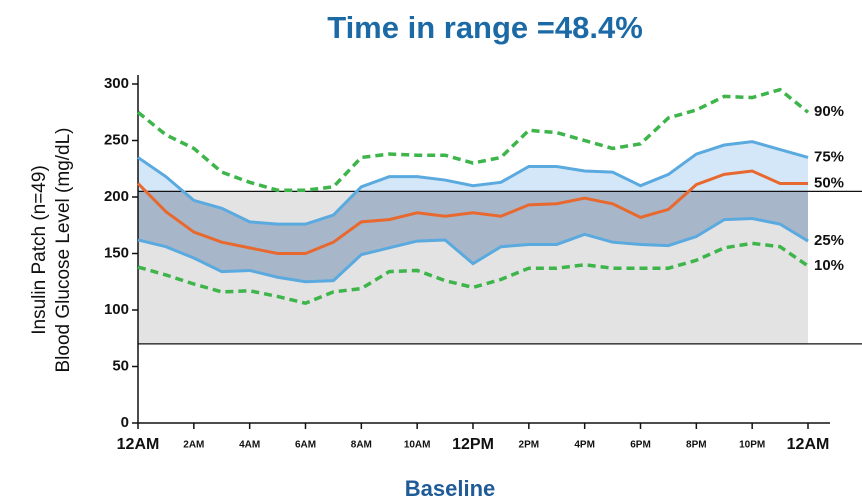  Describe the element at coordinates (125, 422) in the screenshot. I see `y-tick-label: 0` at that location.